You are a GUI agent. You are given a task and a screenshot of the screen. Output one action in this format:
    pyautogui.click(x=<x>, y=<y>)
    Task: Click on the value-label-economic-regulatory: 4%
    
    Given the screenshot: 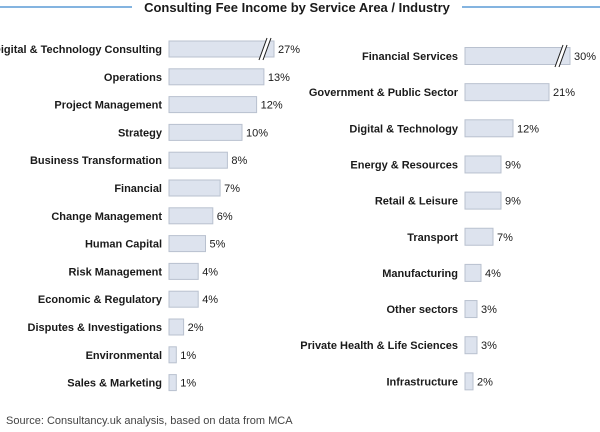 What is the action you would take?
    pyautogui.click(x=210, y=300)
    